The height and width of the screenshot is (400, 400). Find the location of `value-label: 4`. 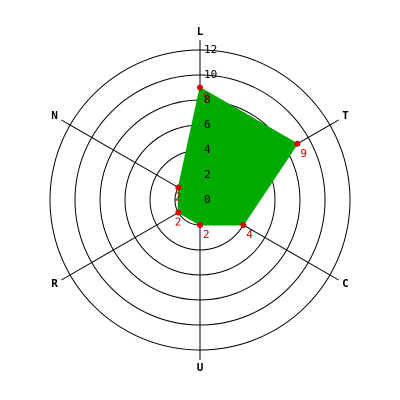

value-label: 4 is located at coordinates (249, 234).